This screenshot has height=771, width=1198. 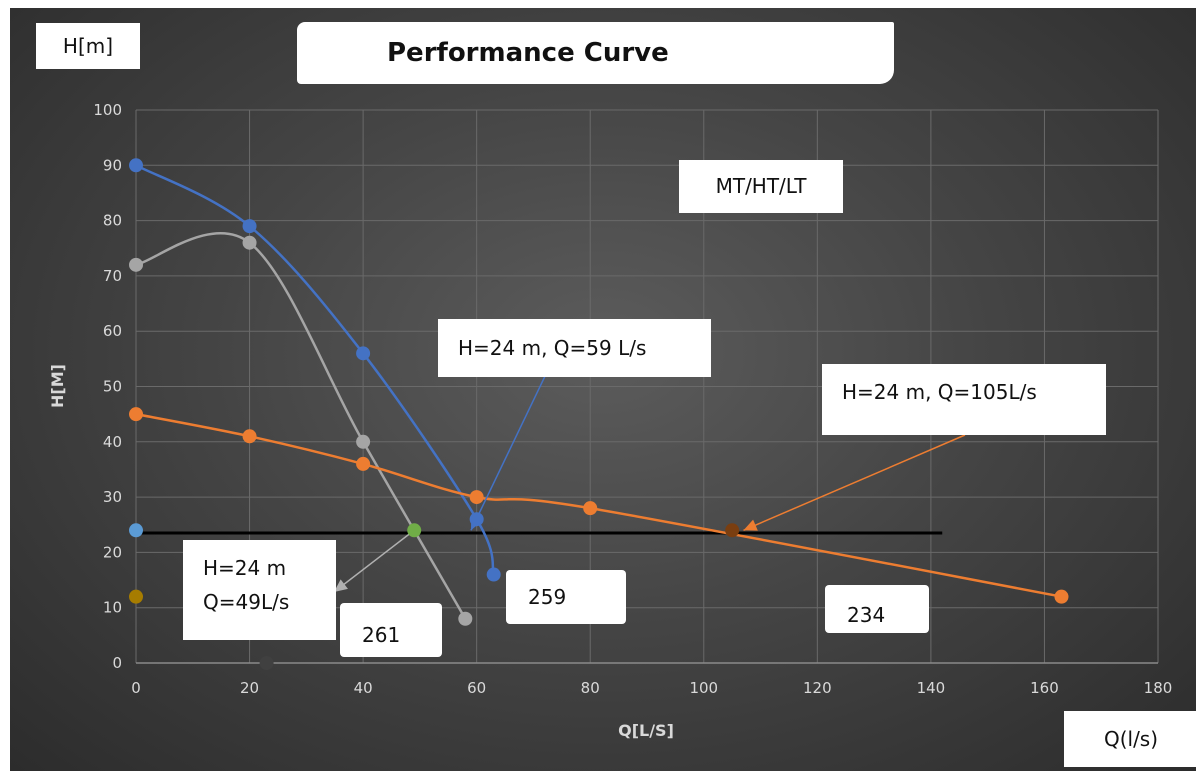 I want to click on y-unit-label: H[m], so click(x=88, y=46).